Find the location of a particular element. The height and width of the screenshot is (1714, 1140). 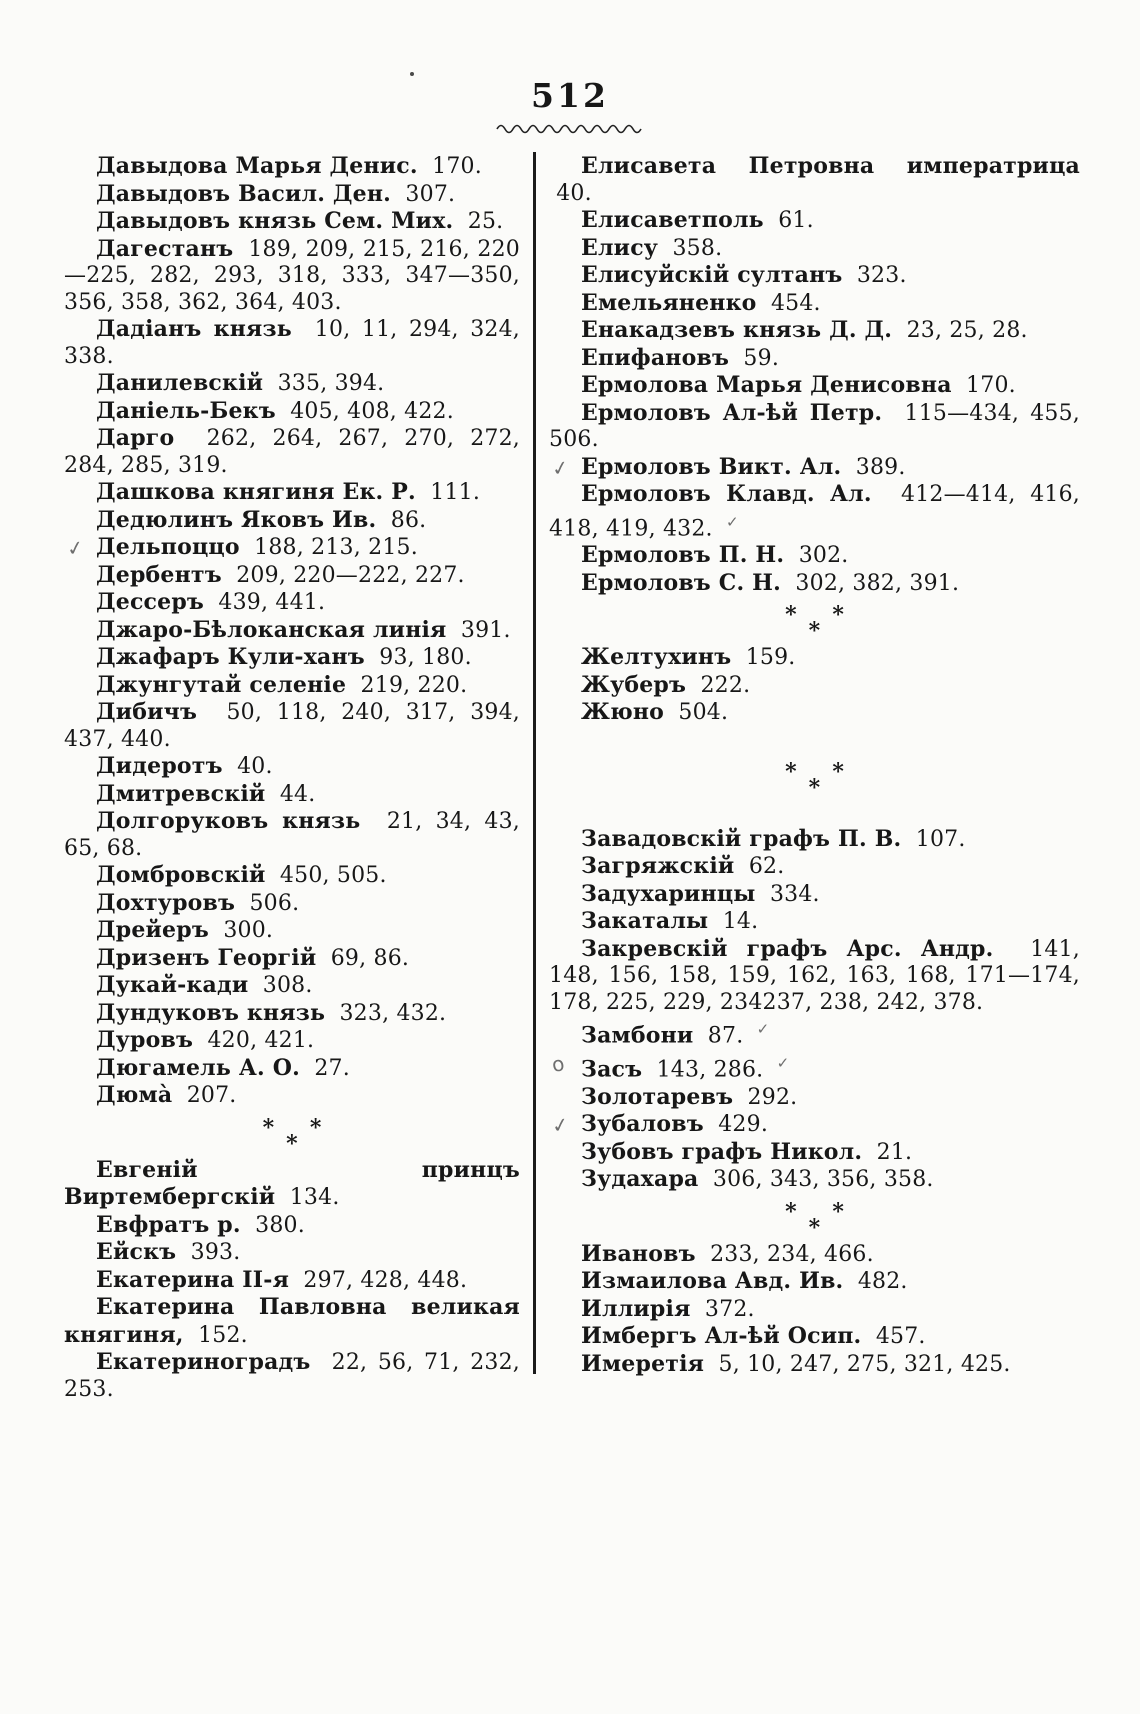

entry-pages: 504. is located at coordinates (700, 713).